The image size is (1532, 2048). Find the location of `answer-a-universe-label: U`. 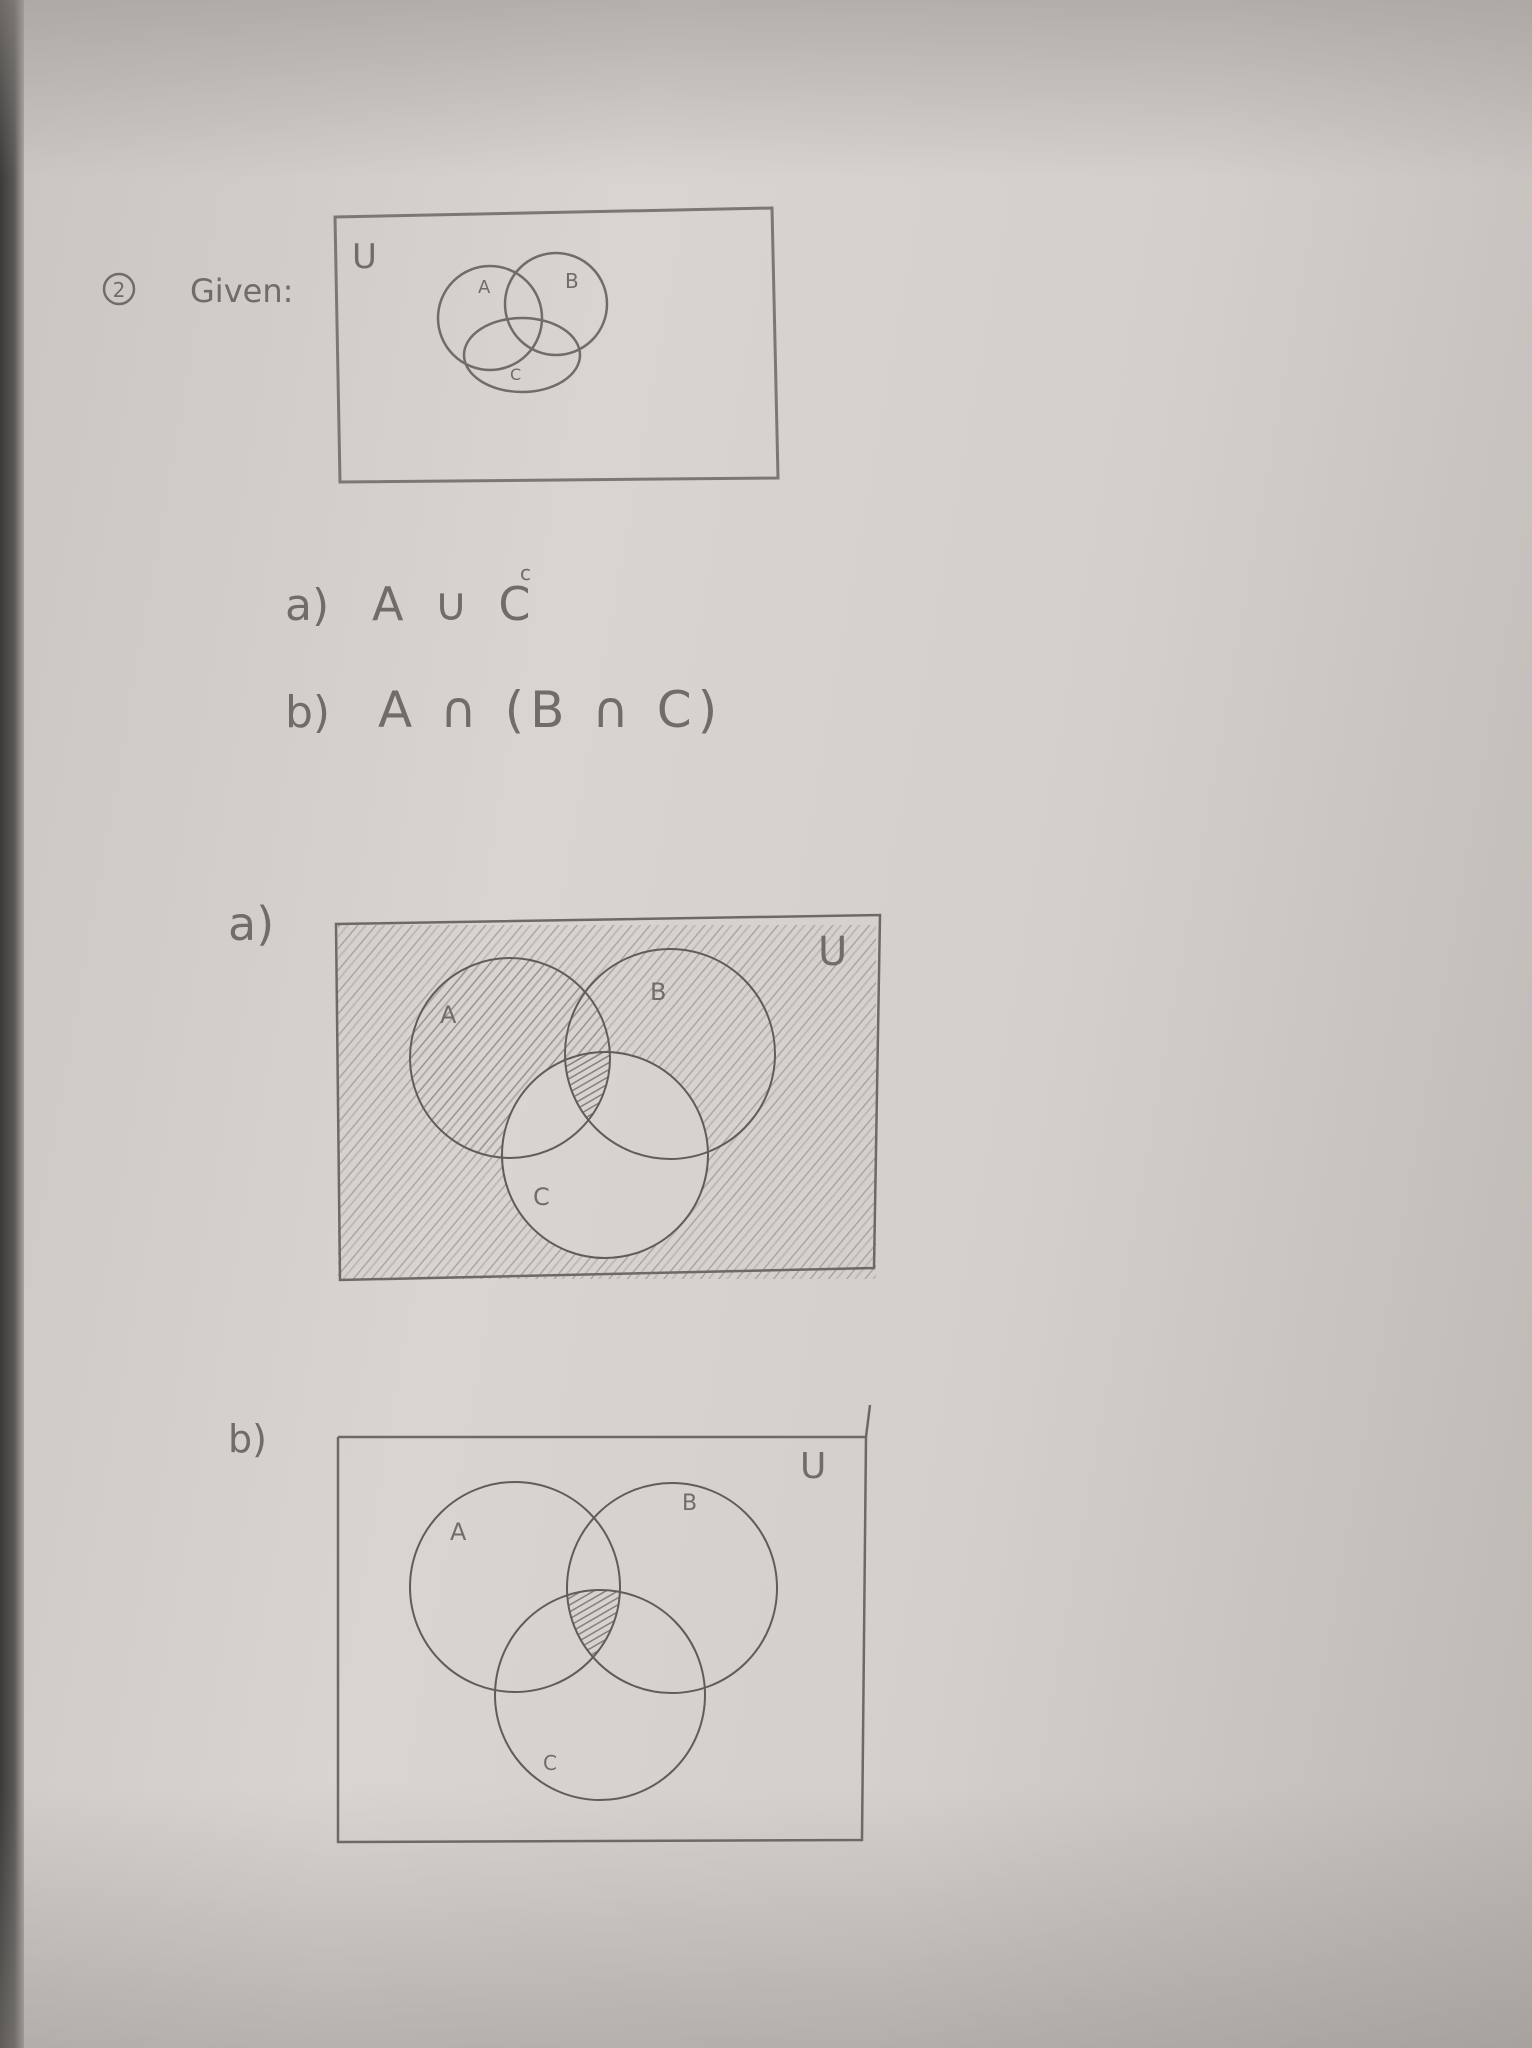

answer-a-universe-label: U is located at coordinates (832, 952).